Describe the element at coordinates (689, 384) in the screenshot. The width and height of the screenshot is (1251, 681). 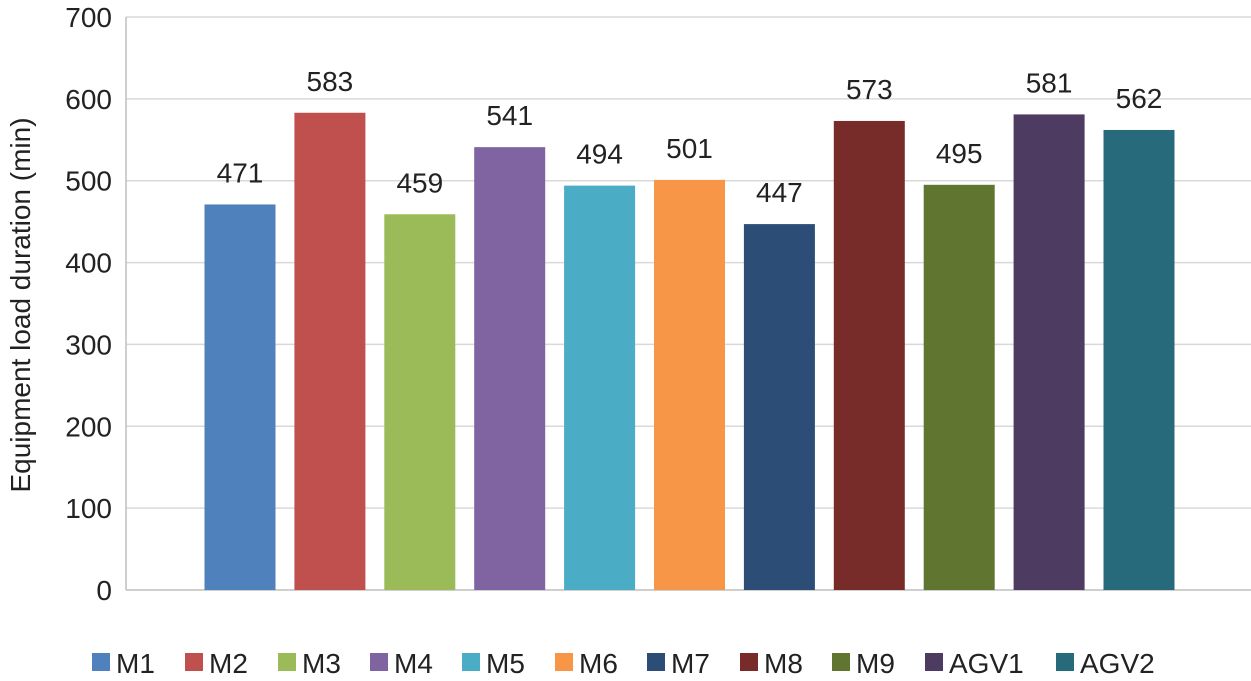
I see `bar-m6` at that location.